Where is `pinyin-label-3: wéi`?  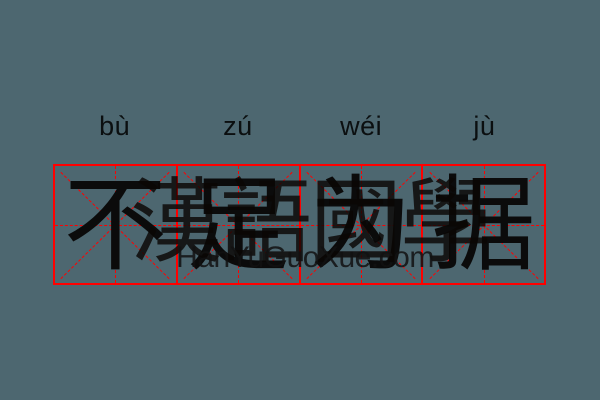 pinyin-label-3: wéi is located at coordinates (361, 125).